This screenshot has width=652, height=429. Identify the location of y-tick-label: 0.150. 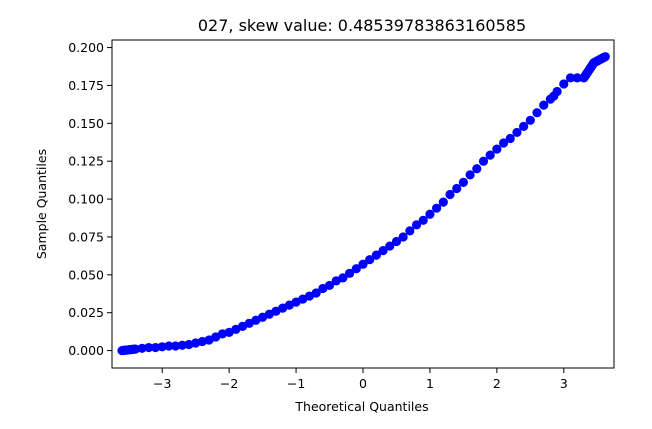
(86, 123).